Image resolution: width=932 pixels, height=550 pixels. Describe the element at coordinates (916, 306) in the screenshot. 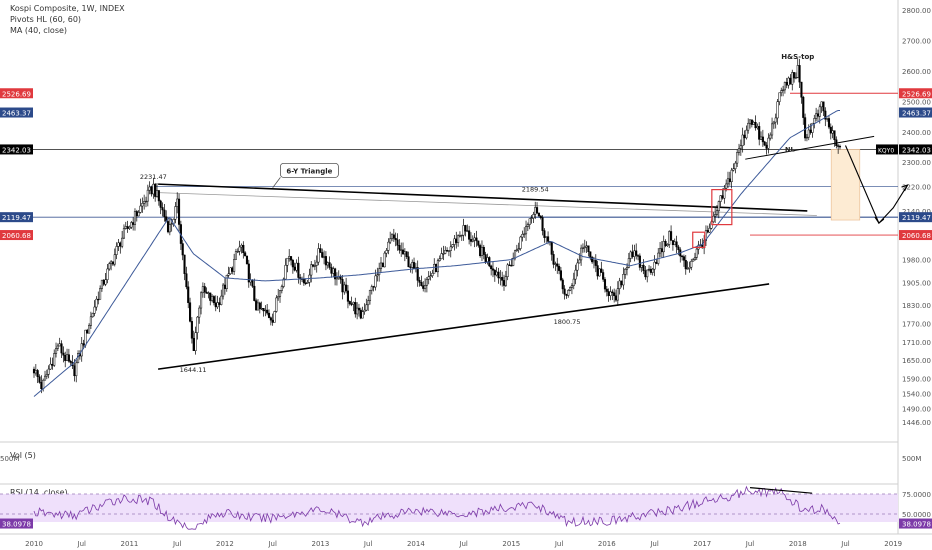

I see `y-tick-label: 1830.00` at that location.